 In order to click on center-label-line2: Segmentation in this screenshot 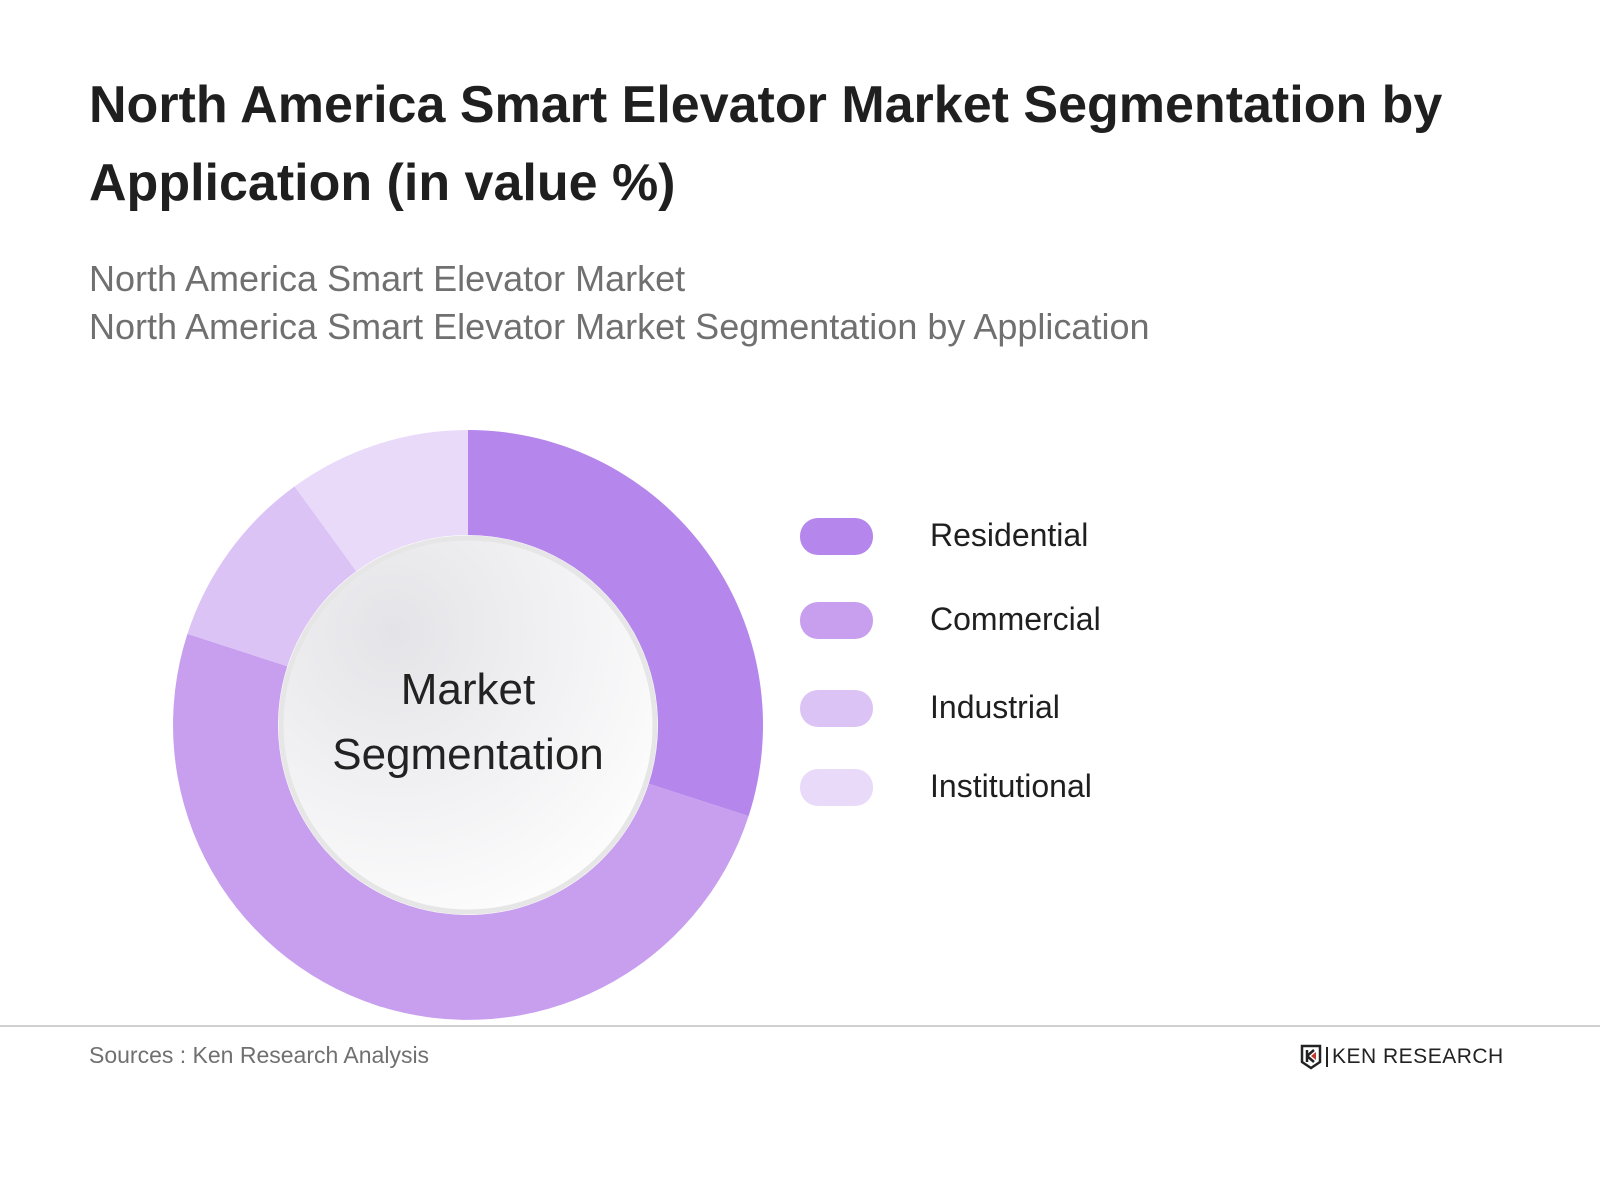, I will do `click(468, 754)`.